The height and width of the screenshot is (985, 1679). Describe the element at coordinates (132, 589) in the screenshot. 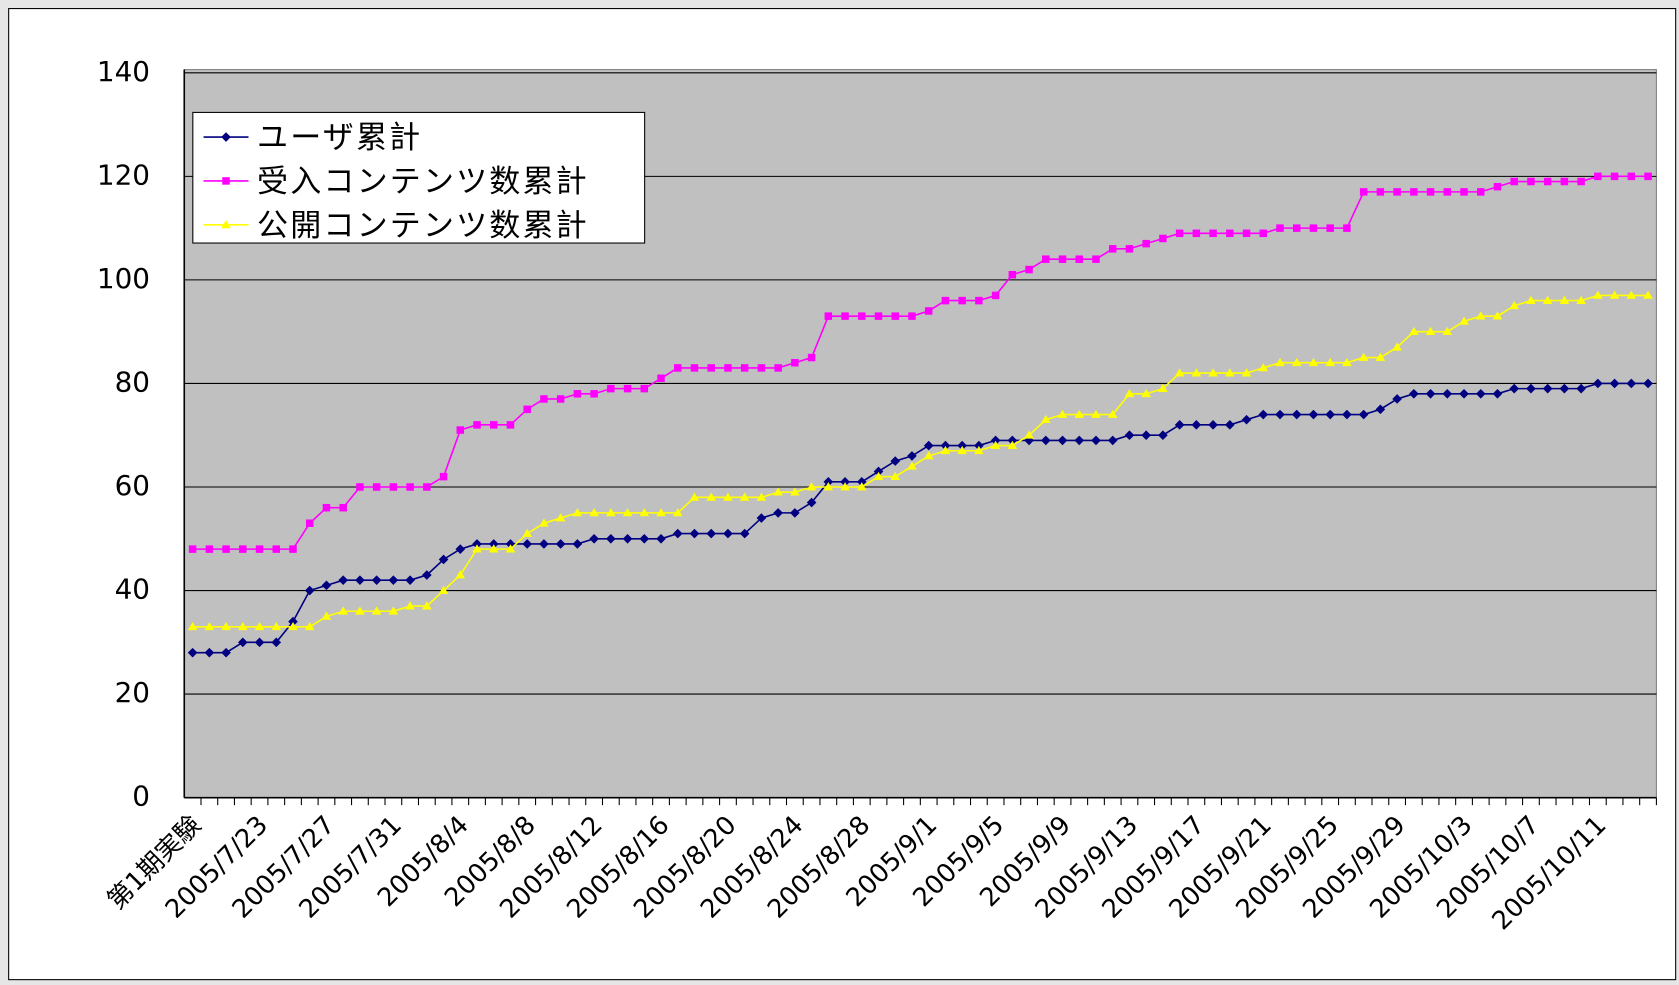

I see `y-tick-label: 40` at that location.